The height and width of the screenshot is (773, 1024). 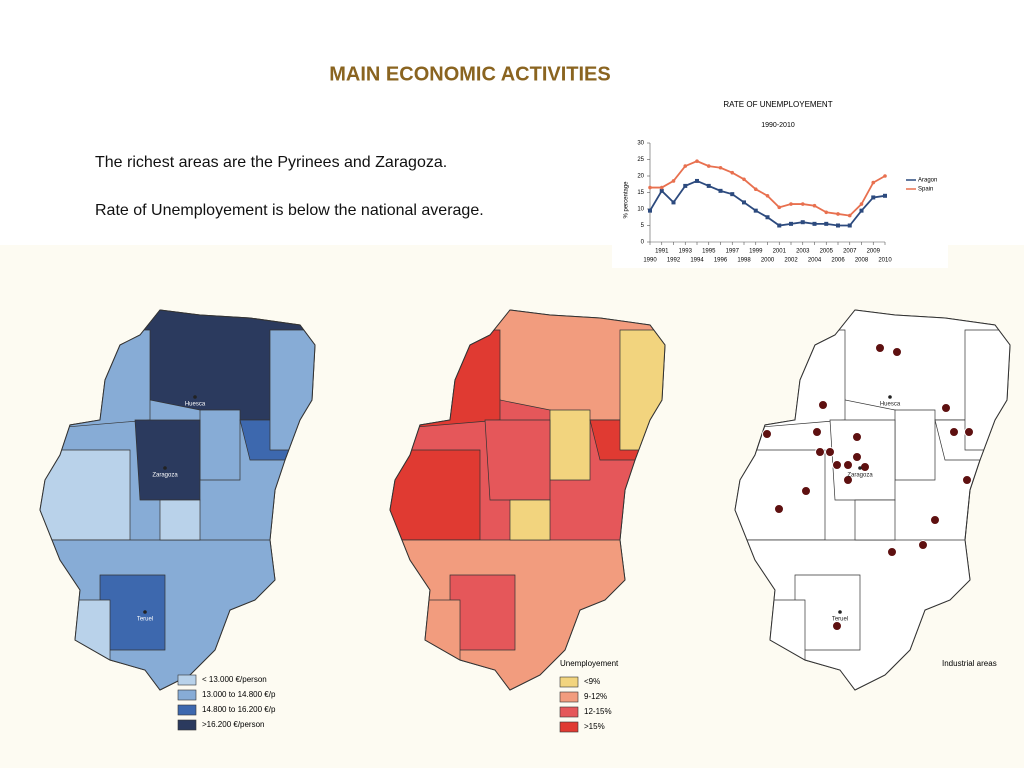 What do you see at coordinates (640, 177) in the screenshot?
I see `y-tick-label: 20` at bounding box center [640, 177].